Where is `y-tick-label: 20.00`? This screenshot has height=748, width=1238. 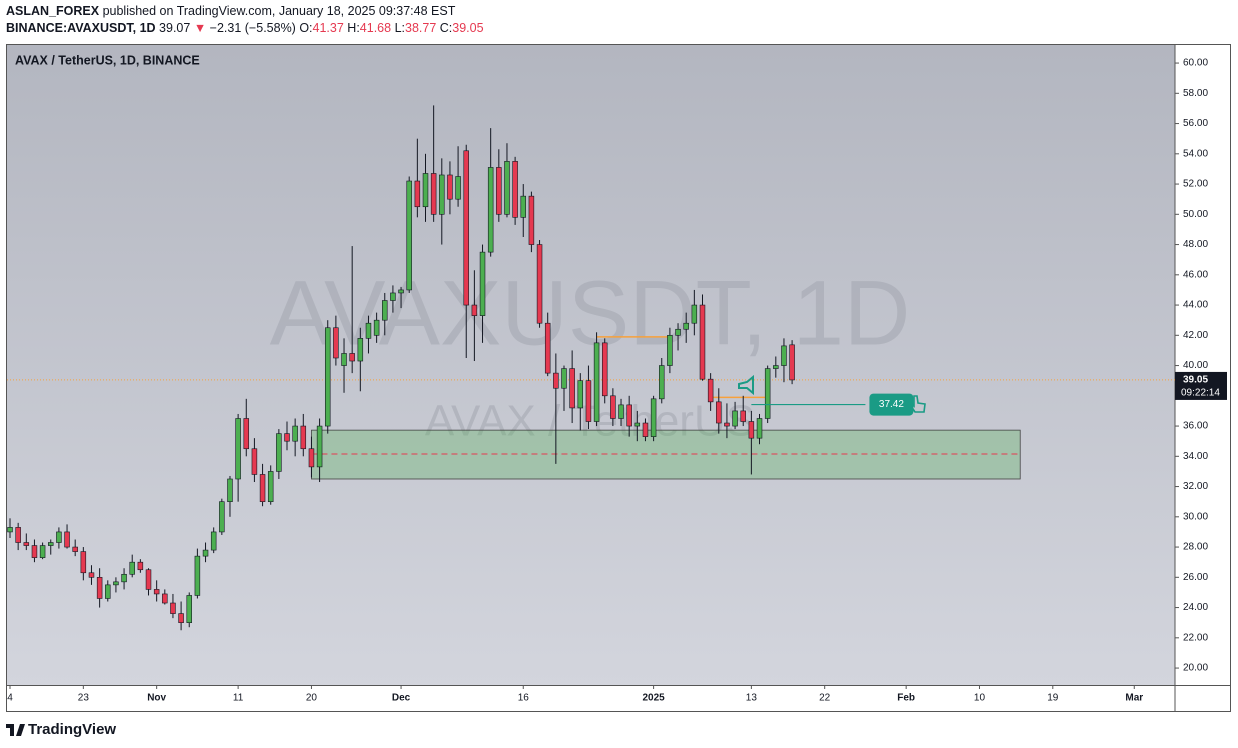
y-tick-label: 20.00 is located at coordinates (1195, 668).